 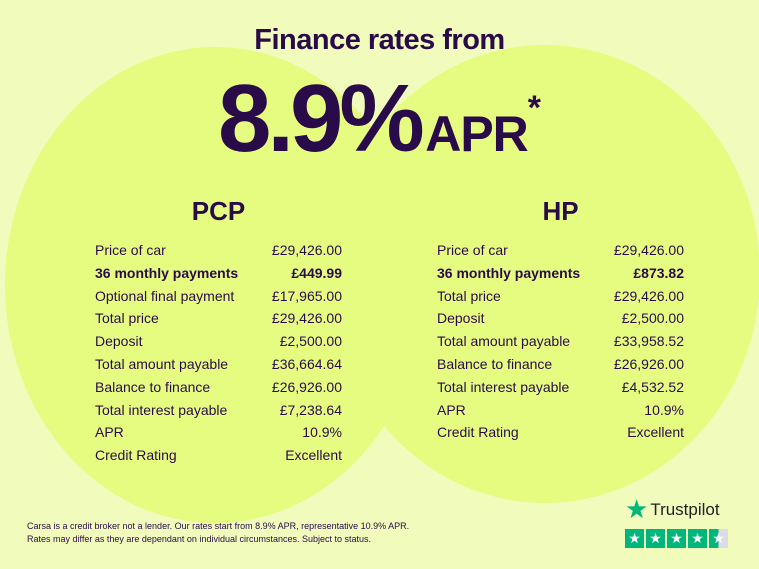 I want to click on row-value: £33,958.52, so click(x=648, y=341).